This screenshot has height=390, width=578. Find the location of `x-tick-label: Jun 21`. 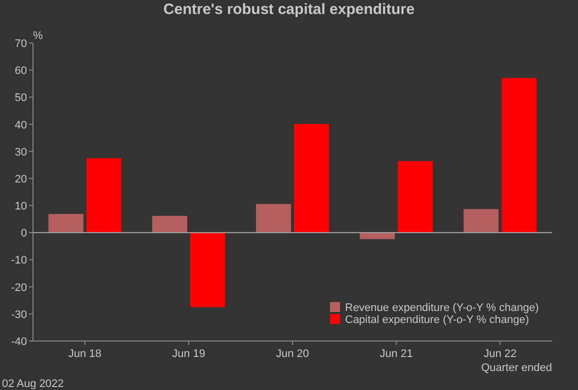

x-tick-label: Jun 21 is located at coordinates (396, 354).